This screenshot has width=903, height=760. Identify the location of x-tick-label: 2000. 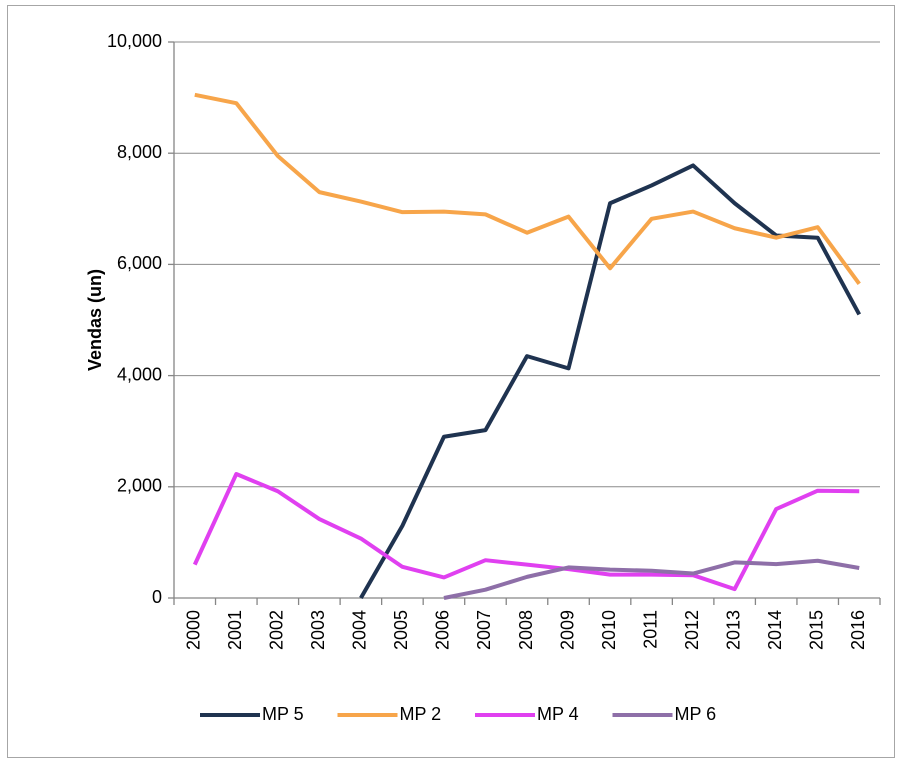
(194, 630).